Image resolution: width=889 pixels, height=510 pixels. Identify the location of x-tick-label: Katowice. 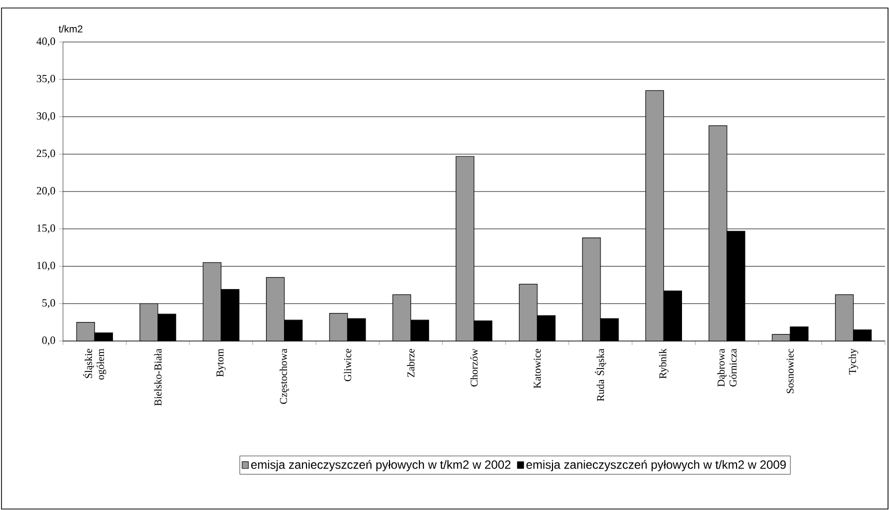
(537, 368).